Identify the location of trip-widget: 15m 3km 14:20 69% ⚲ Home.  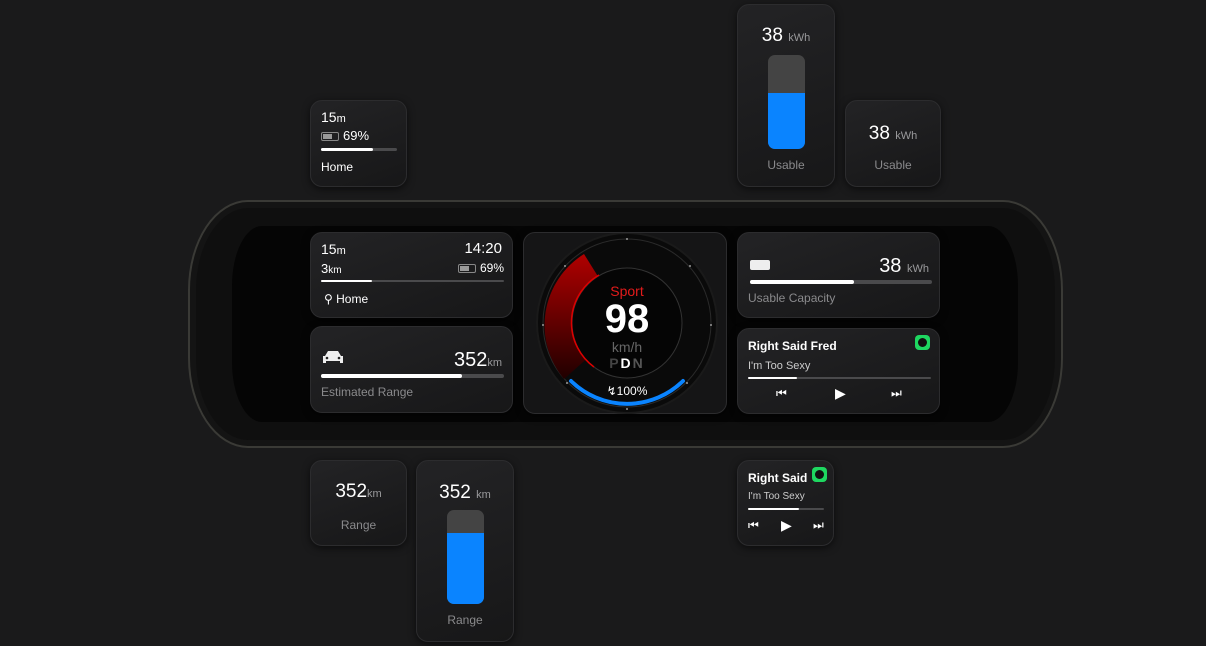
(411, 275).